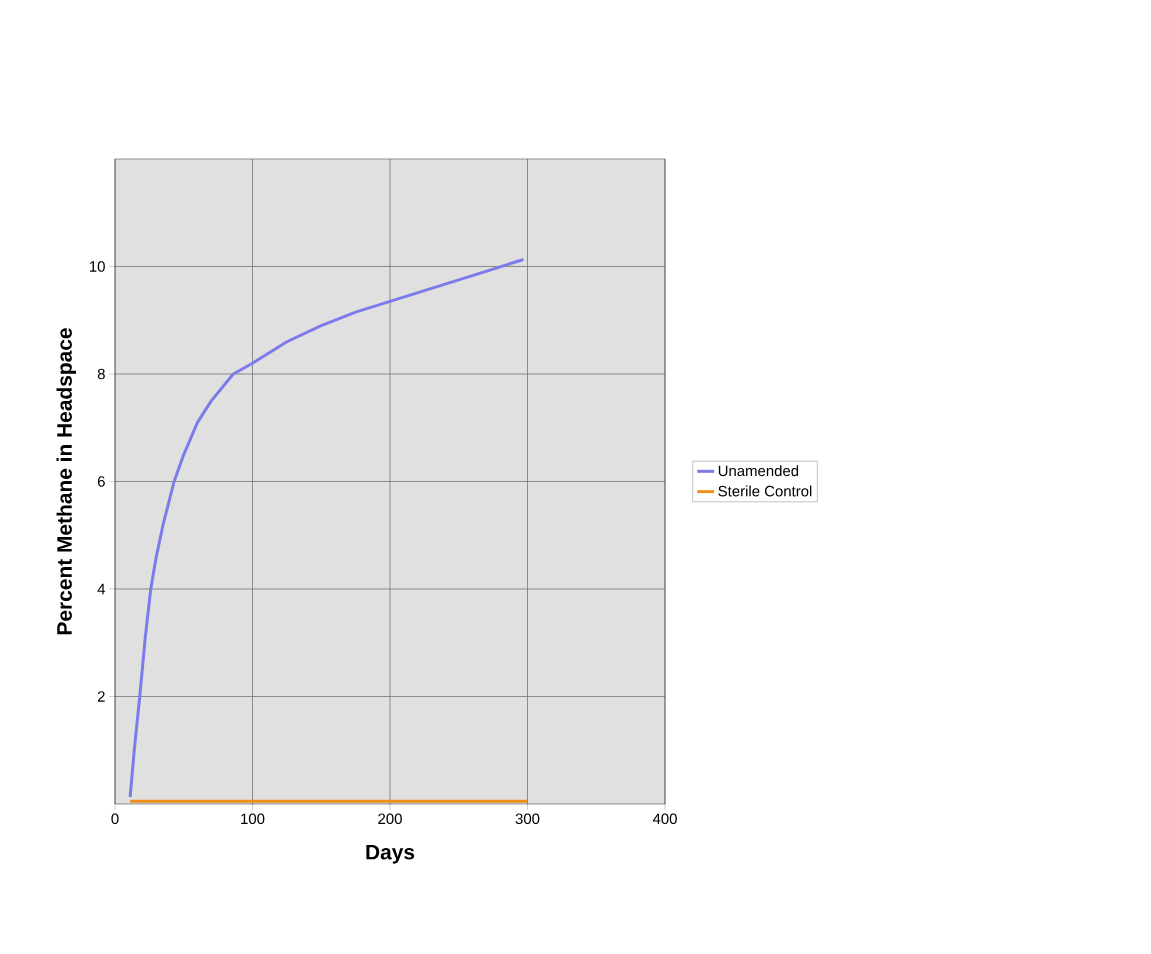  I want to click on x-tick-label: 400, so click(664, 819).